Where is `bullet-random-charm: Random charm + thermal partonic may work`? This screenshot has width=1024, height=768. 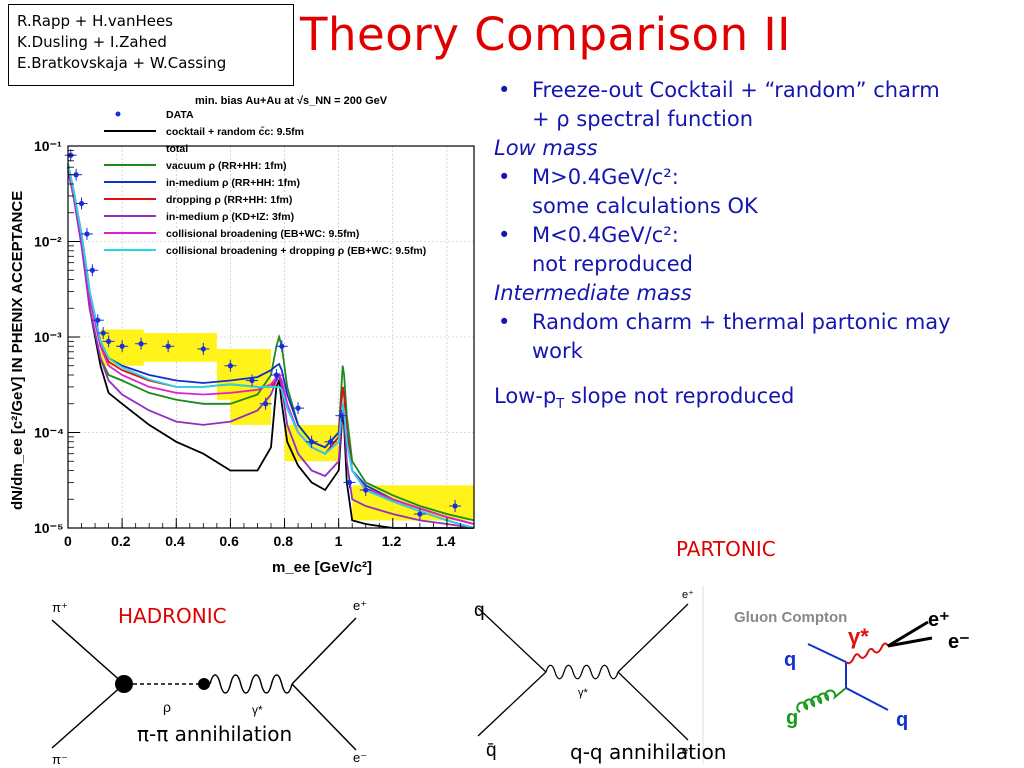 bullet-random-charm: Random charm + thermal partonic may work is located at coordinates (754, 337).